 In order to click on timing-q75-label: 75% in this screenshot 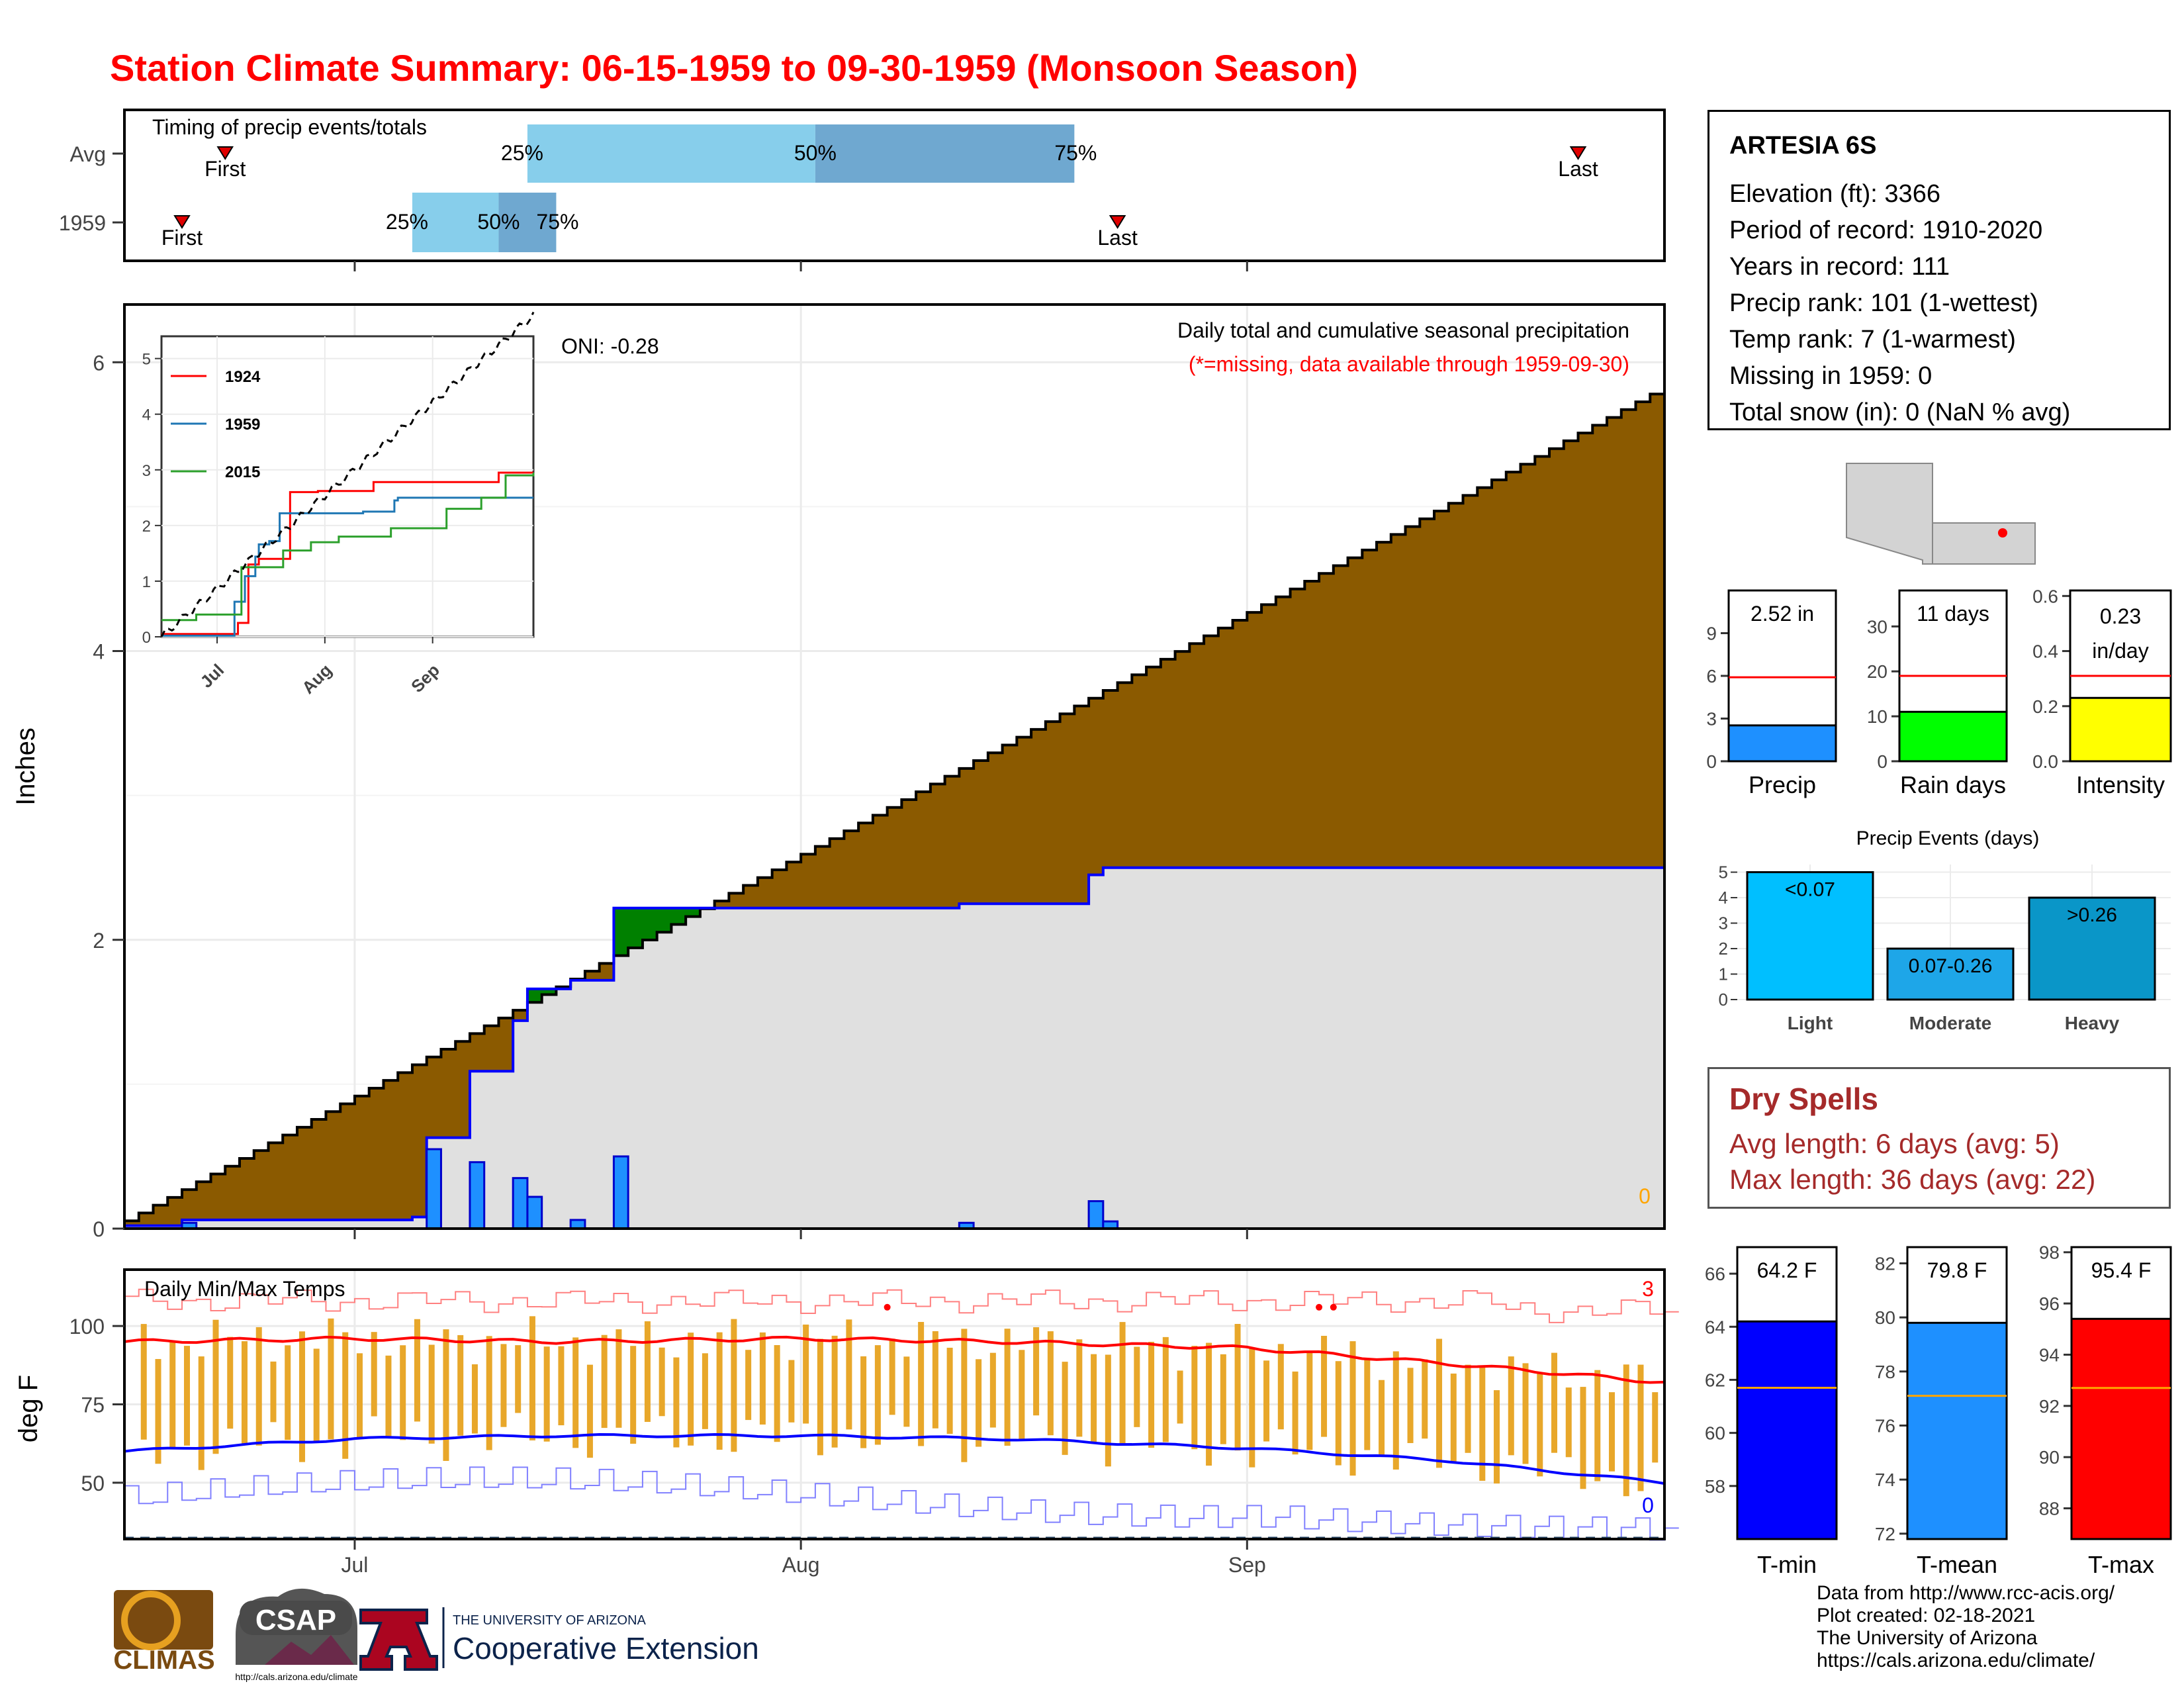, I will do `click(557, 222)`.